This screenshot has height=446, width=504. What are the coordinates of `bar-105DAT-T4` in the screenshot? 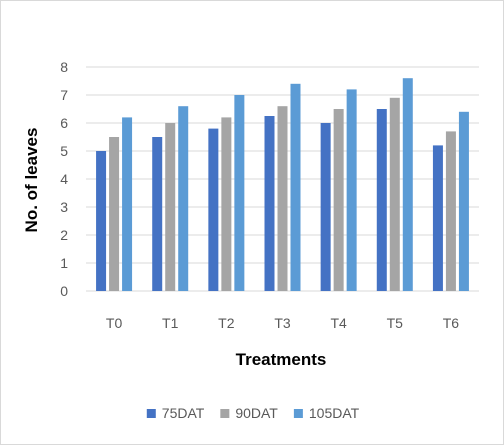 It's located at (351, 190).